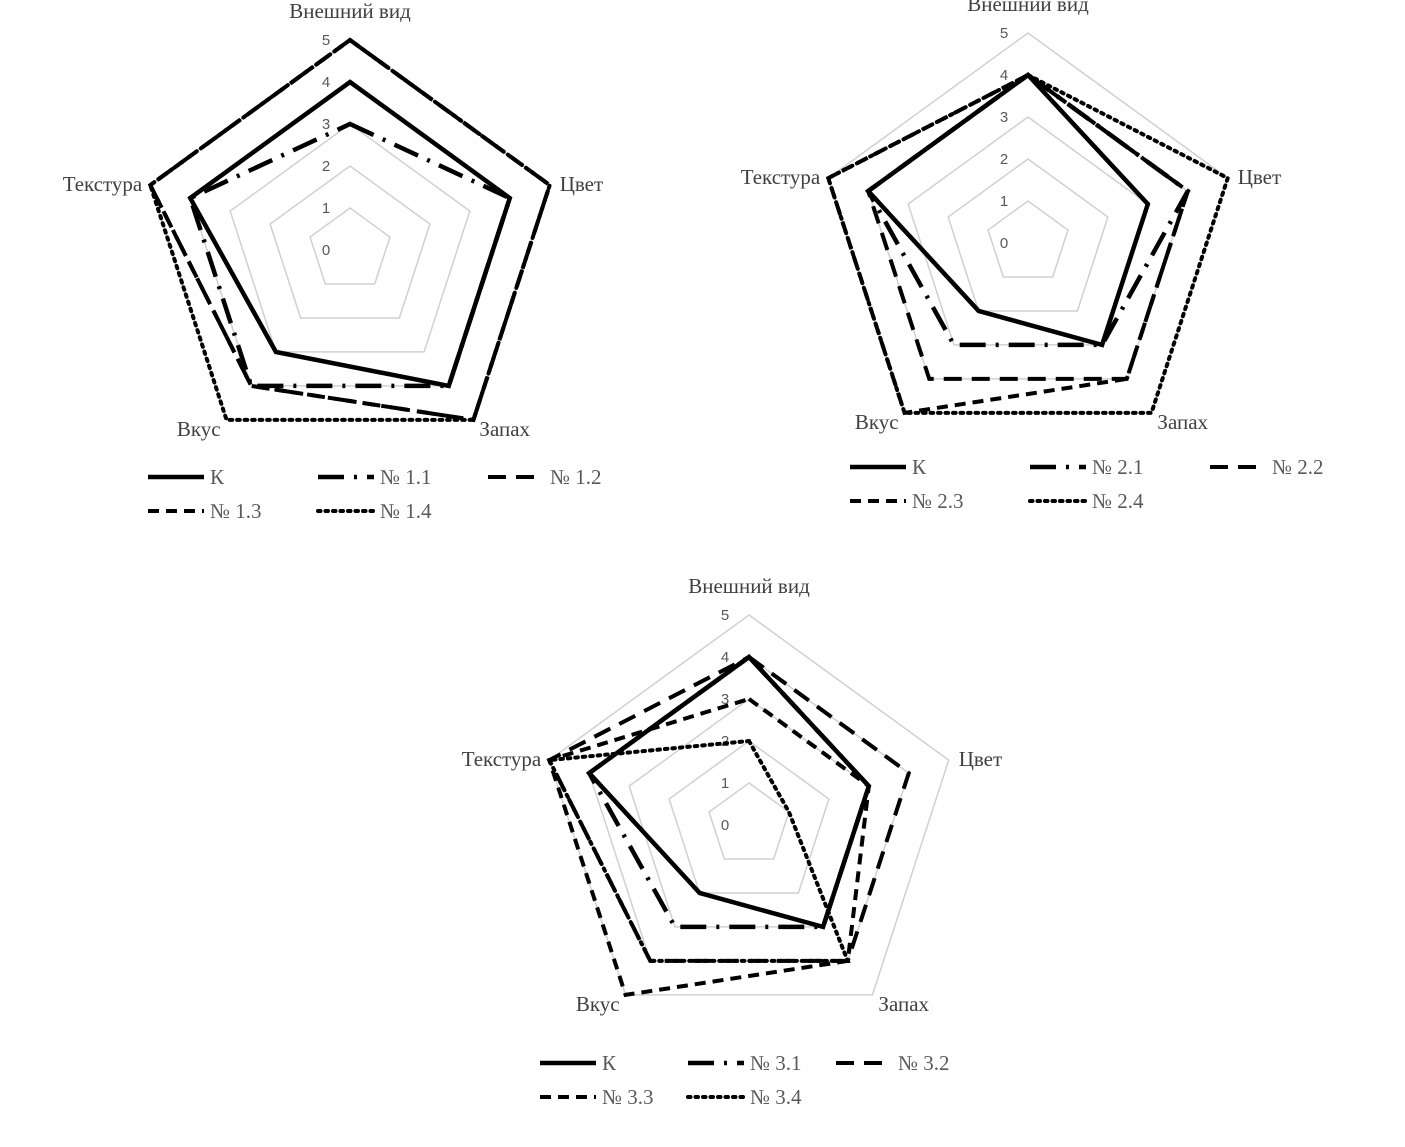 This screenshot has width=1405, height=1147. What do you see at coordinates (1118, 501) in the screenshot?
I see `legend-label: № 2.4` at bounding box center [1118, 501].